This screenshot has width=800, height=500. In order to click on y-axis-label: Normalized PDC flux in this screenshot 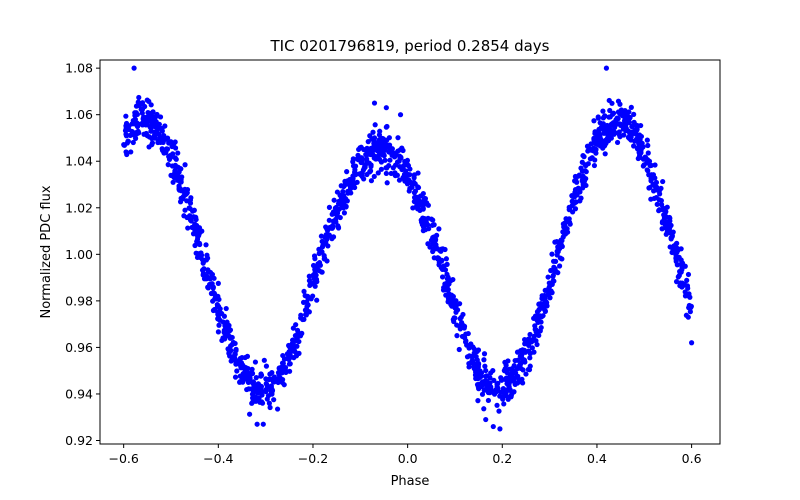, I will do `click(46, 251)`.